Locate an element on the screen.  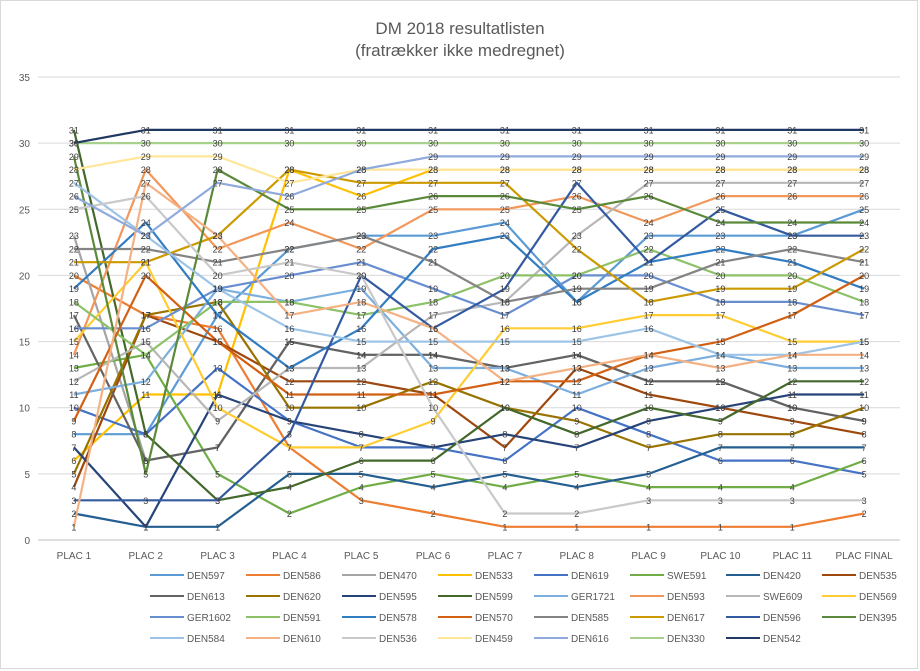
data-label: 3 is located at coordinates (792, 501).